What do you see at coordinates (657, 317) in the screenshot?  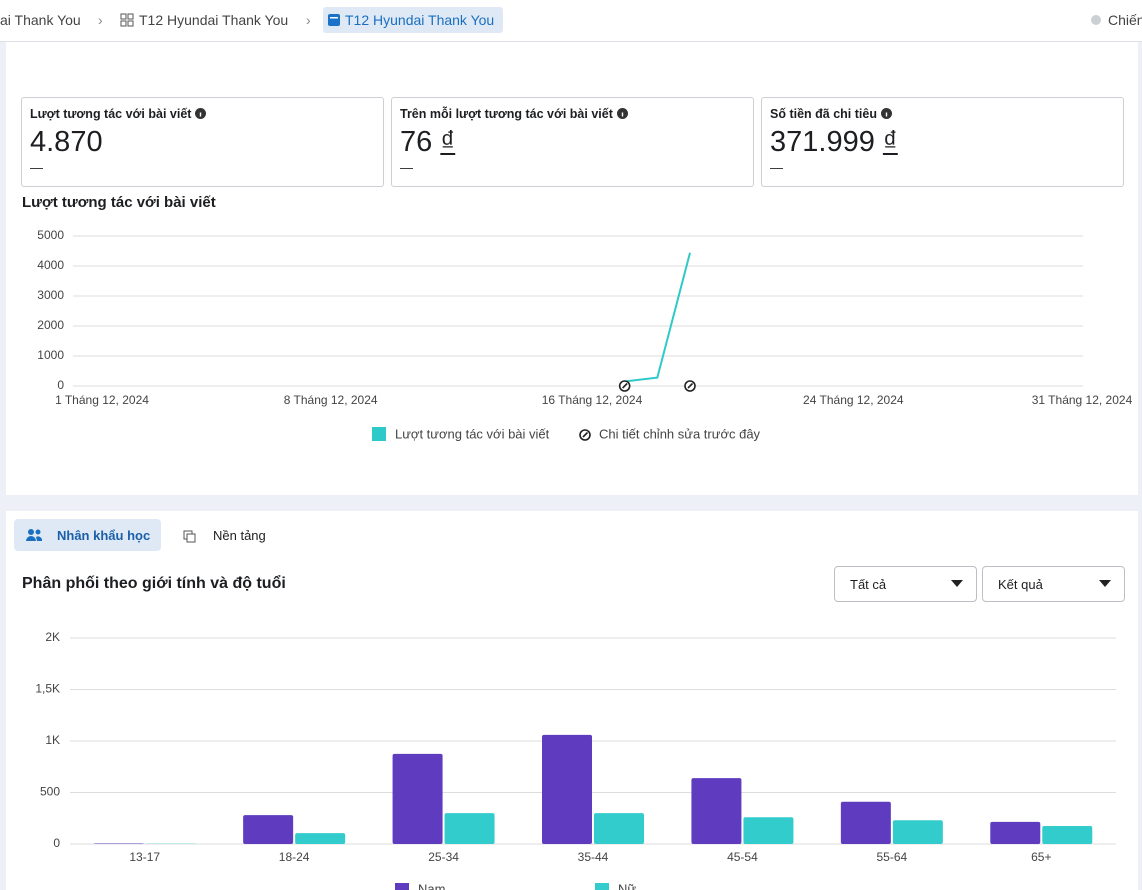 I see `data-line` at bounding box center [657, 317].